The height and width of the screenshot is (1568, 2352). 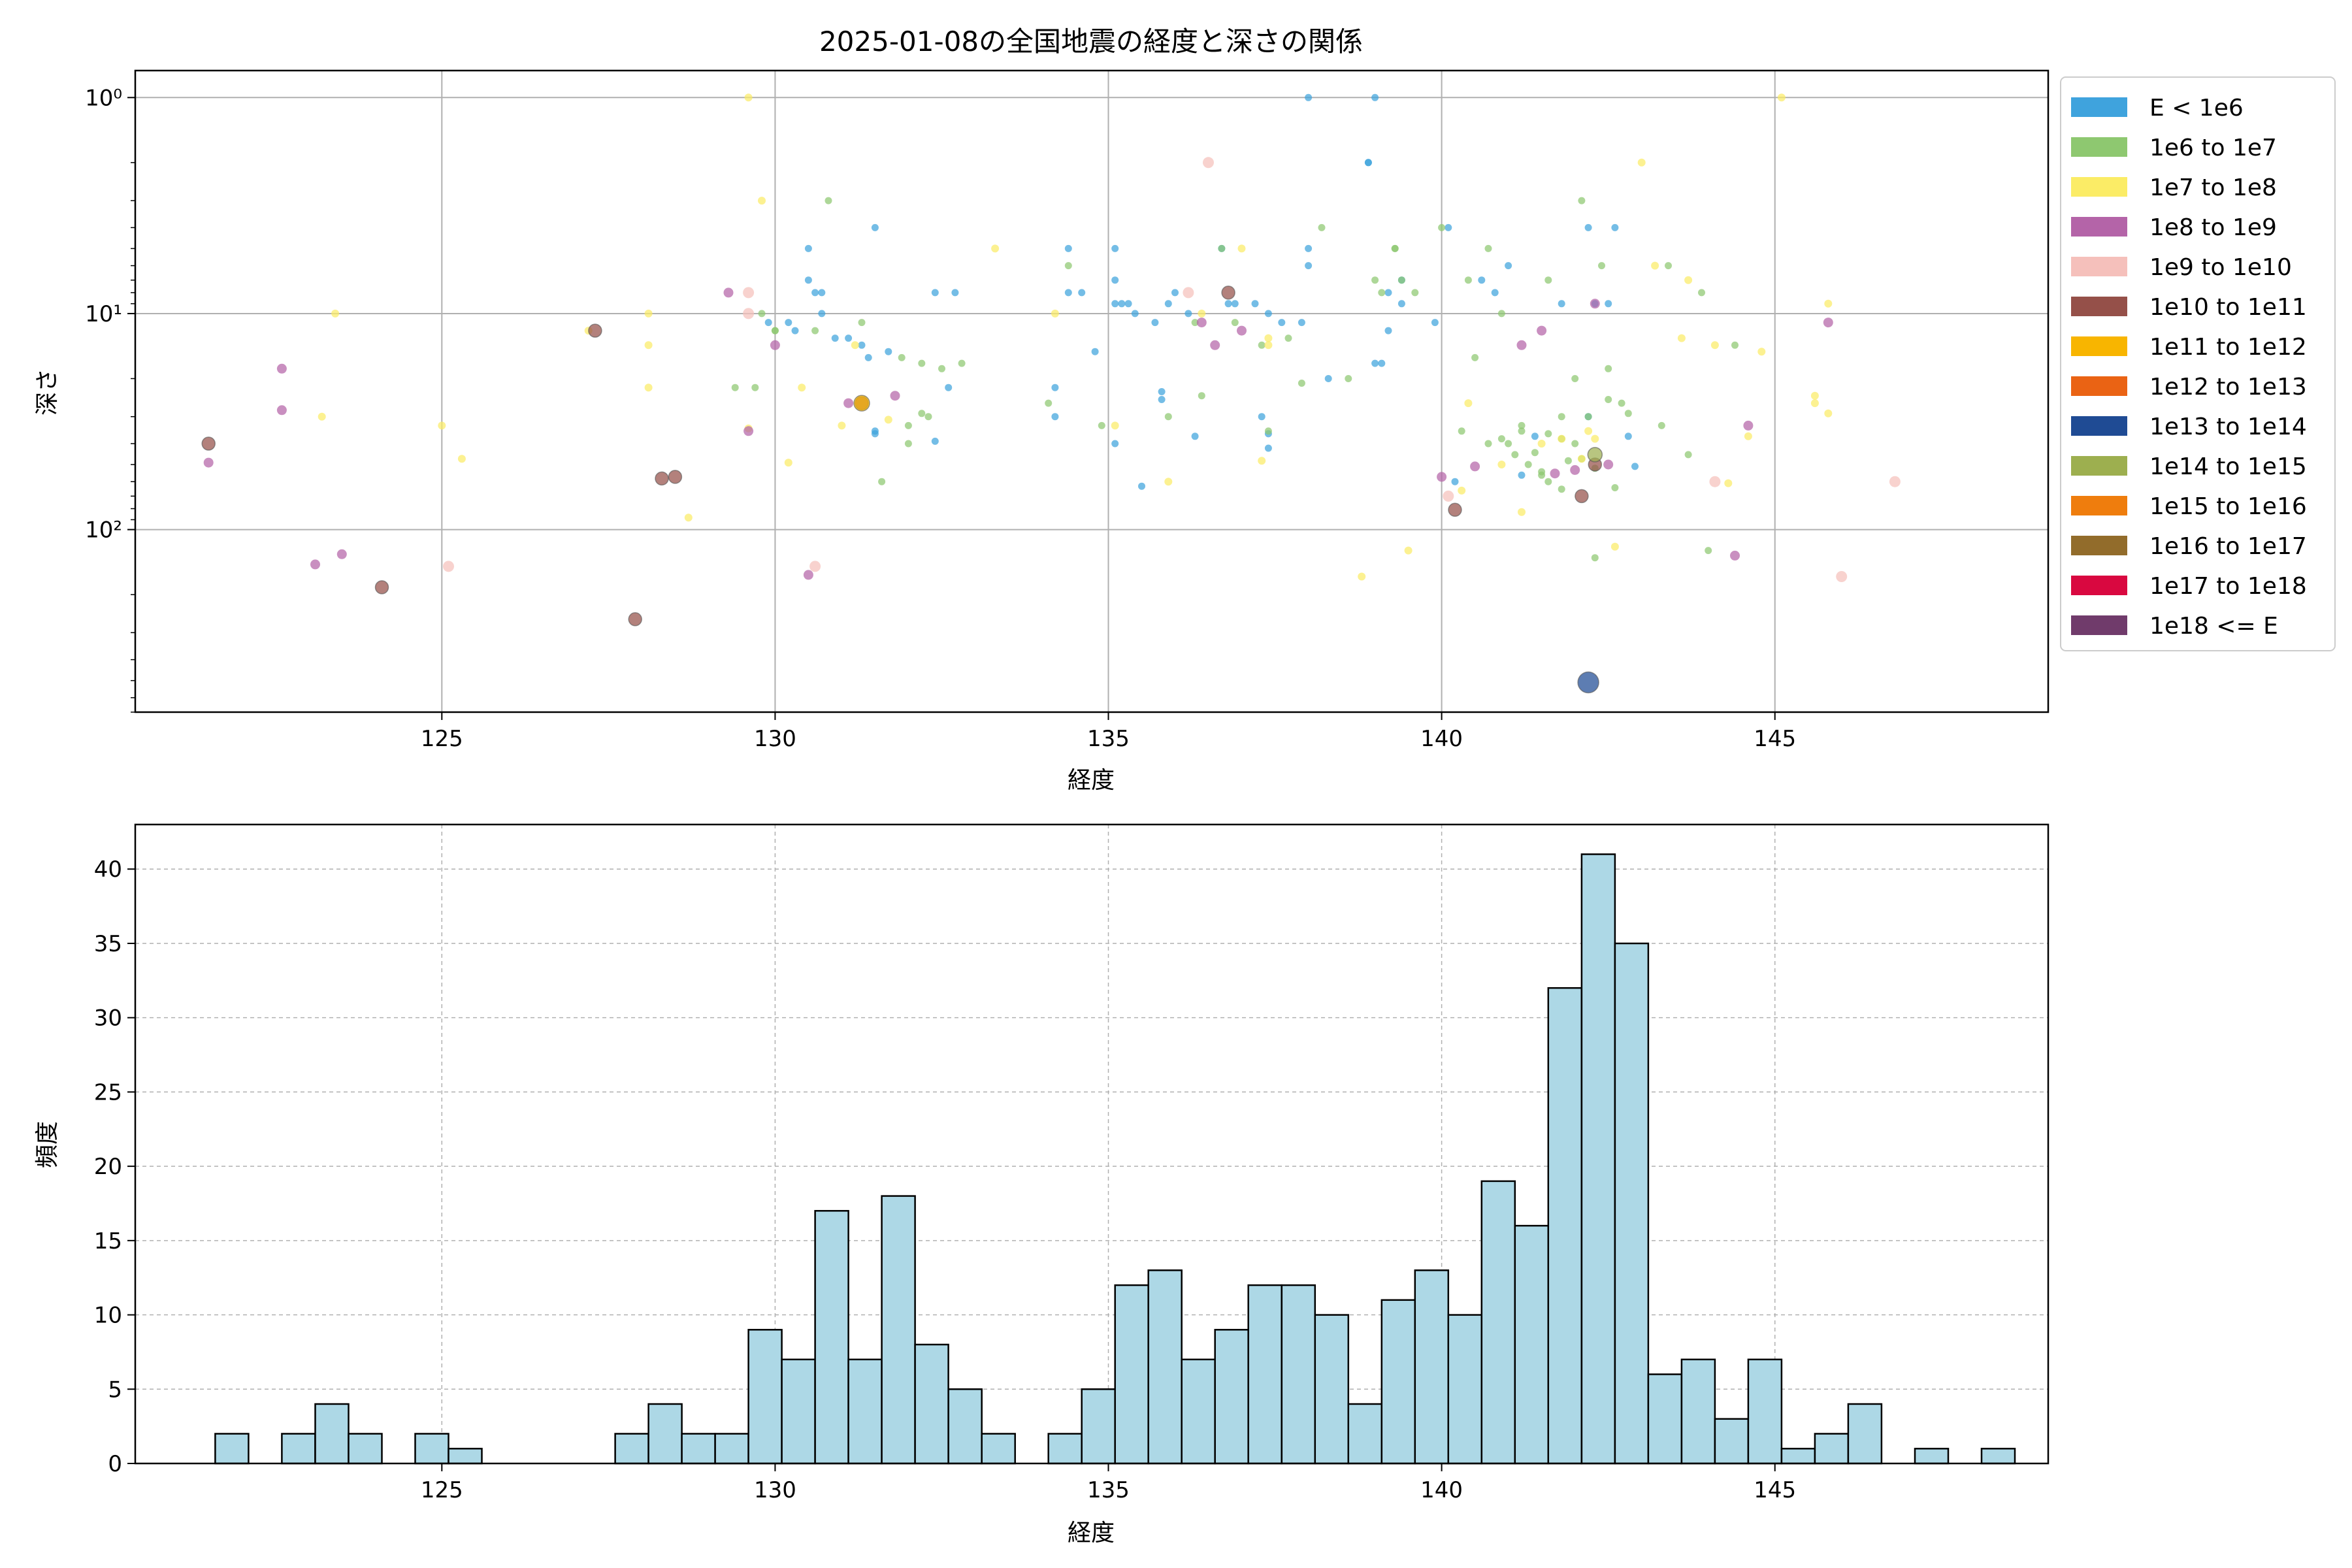 I want to click on legend-label: 1e10 to 1e11, so click(x=2228, y=307).